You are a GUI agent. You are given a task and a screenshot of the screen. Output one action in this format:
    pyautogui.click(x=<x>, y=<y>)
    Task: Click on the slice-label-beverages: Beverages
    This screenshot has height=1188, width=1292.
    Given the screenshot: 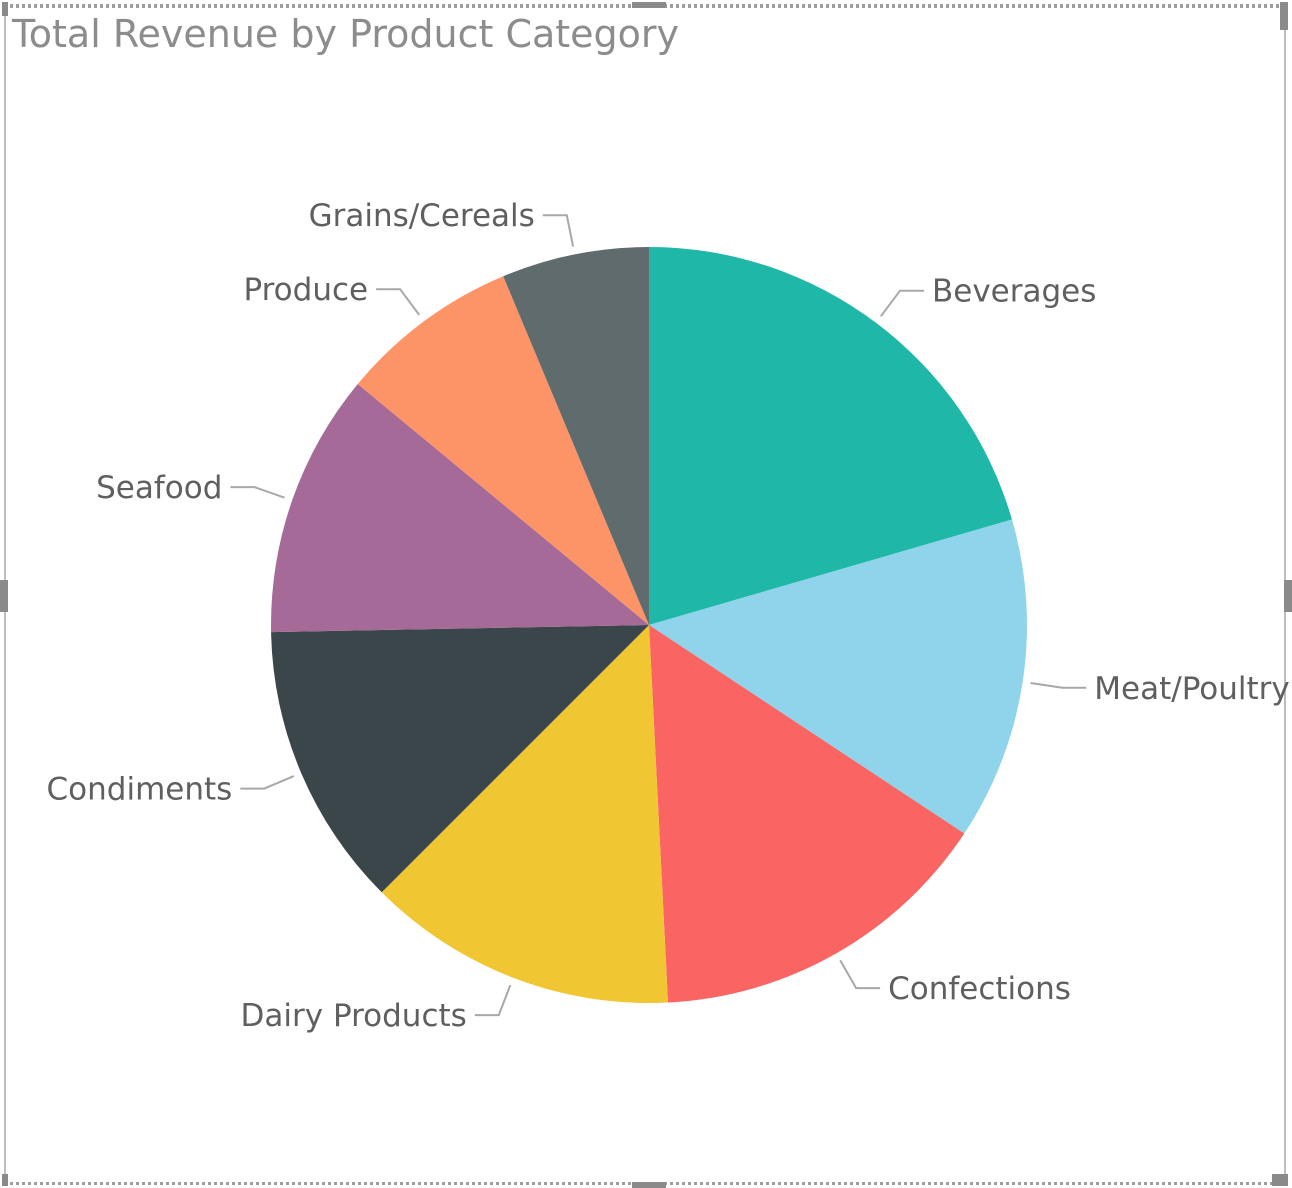 What is the action you would take?
    pyautogui.click(x=1014, y=292)
    